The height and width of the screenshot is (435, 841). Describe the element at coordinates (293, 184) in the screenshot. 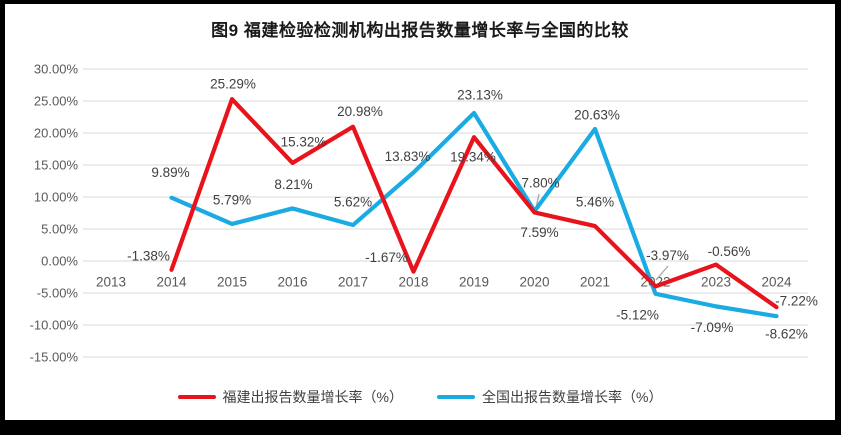

I see `data-label: 8.21%` at that location.